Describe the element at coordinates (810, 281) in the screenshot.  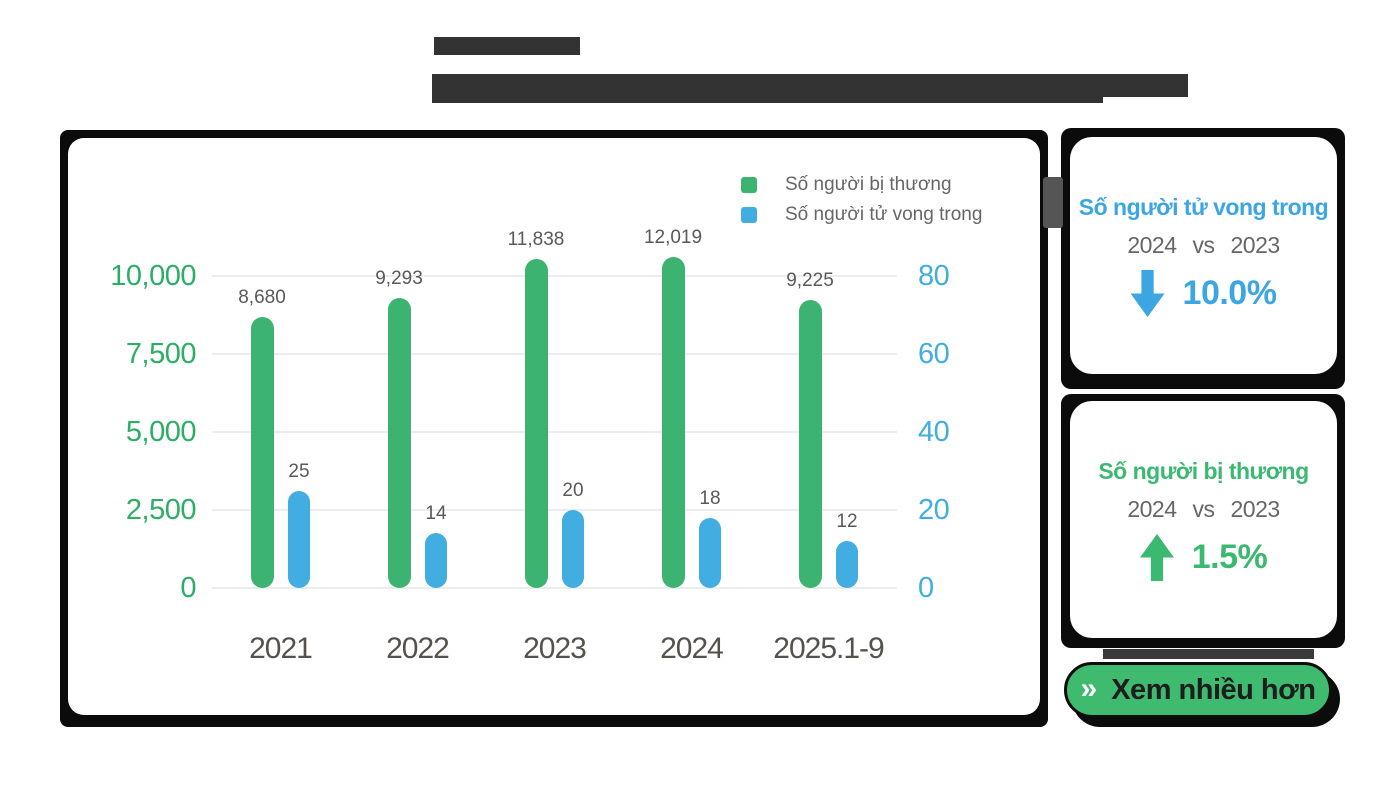
I see `green-bar-value: 9,225` at that location.